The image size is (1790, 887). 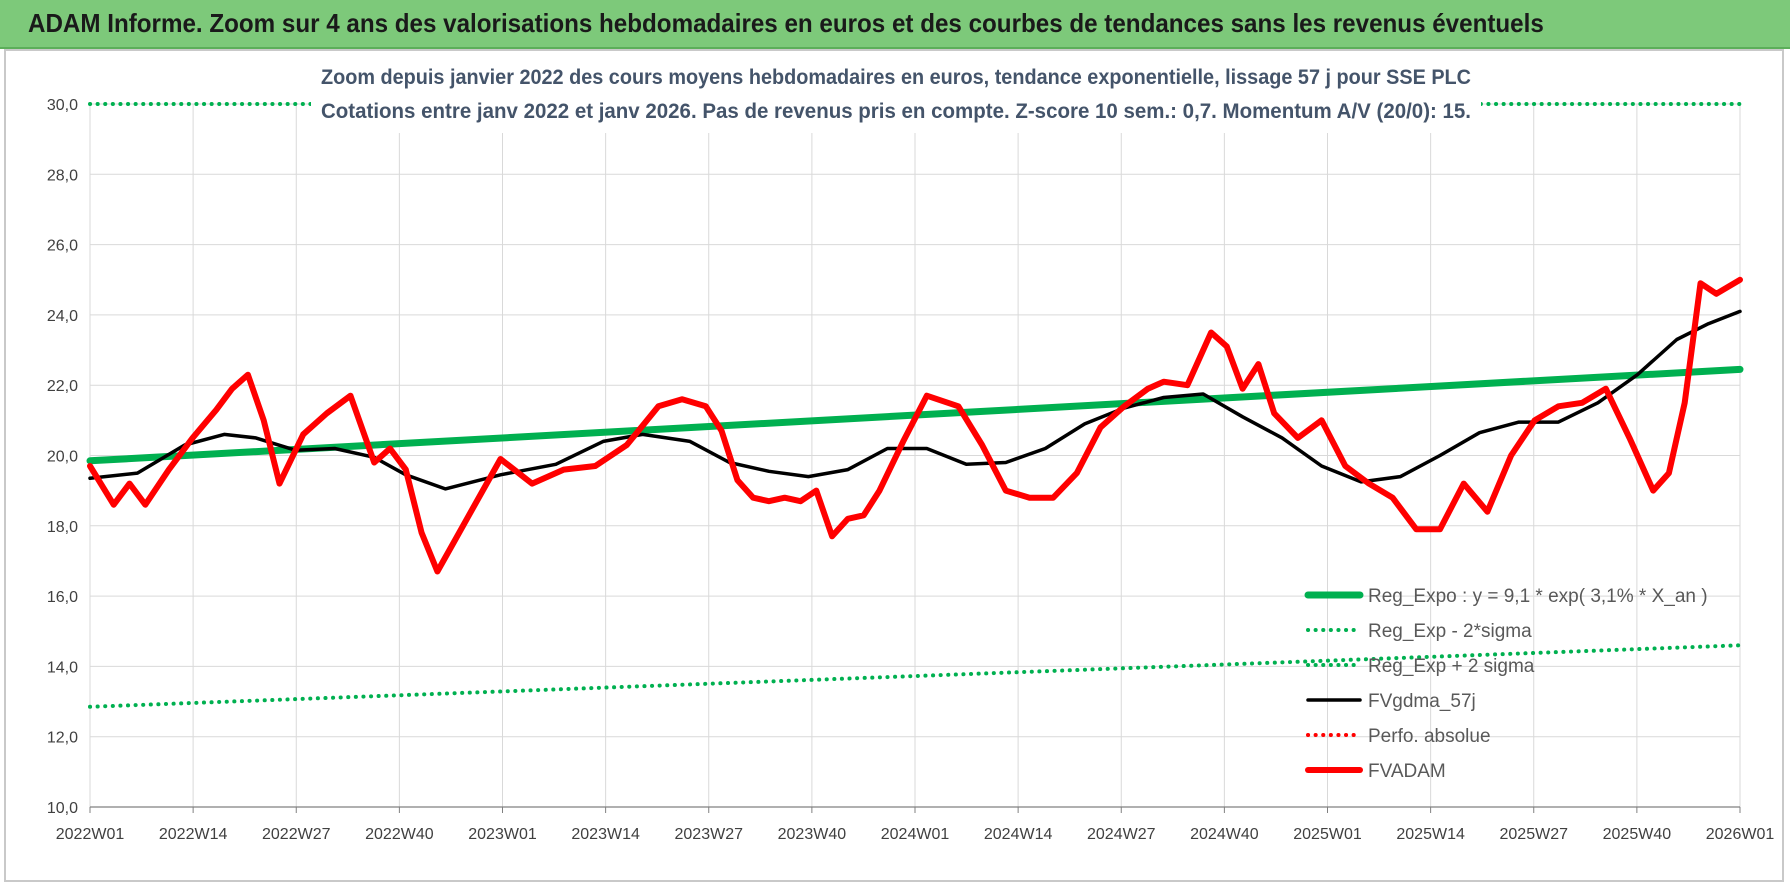 What do you see at coordinates (90, 834) in the screenshot?
I see `x-tick-label: 2022W01` at bounding box center [90, 834].